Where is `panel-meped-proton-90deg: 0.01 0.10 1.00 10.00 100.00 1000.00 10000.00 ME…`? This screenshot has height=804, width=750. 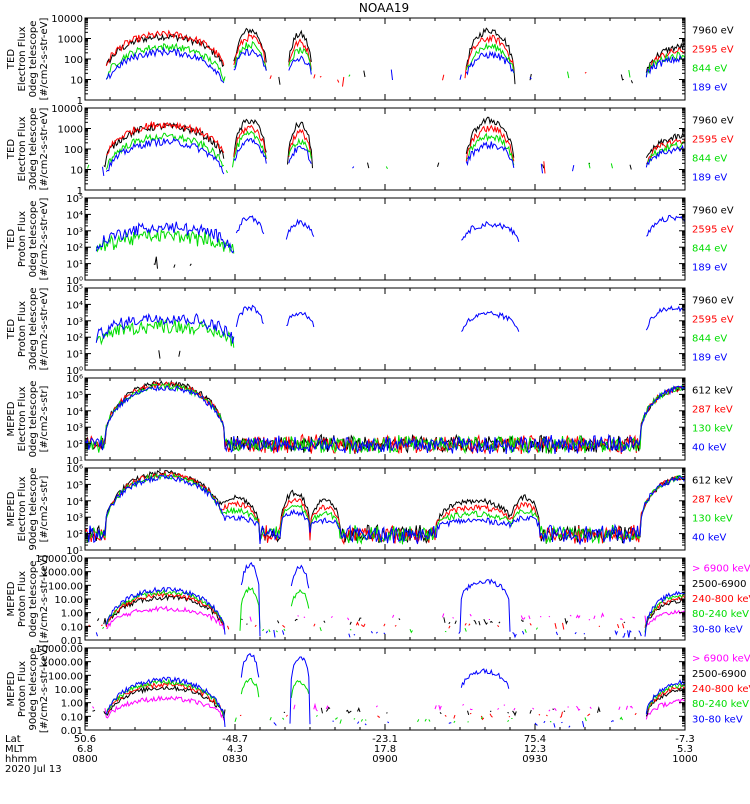 panel-meped-proton-90deg: 0.01 0.10 1.00 10.00 100.00 1000.00 10000.00 ME… is located at coordinates (378, 690).